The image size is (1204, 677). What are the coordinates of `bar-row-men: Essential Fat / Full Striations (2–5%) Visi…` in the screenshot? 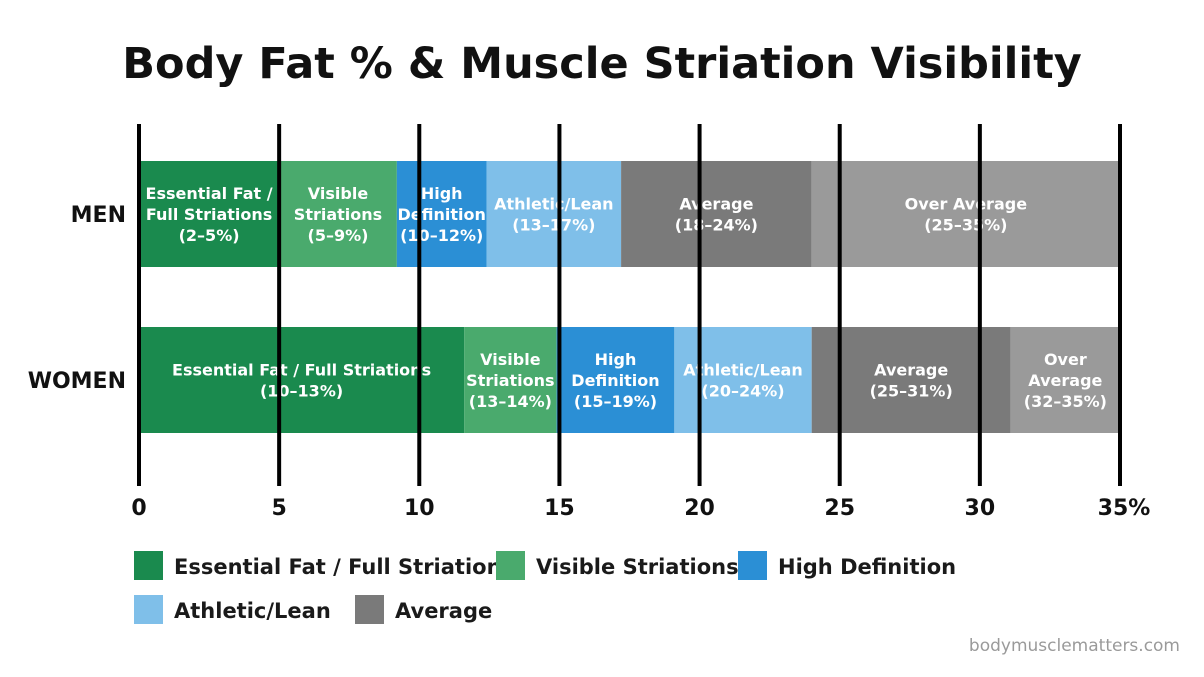 It's located at (629, 214).